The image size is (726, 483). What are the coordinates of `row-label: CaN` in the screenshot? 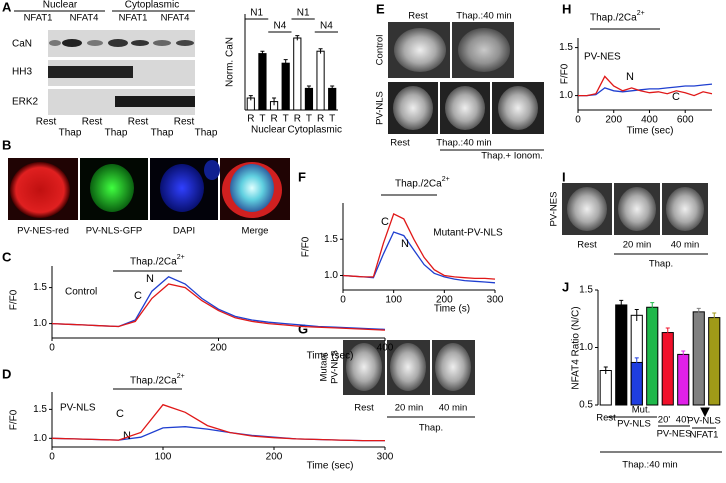 It's located at (22, 44).